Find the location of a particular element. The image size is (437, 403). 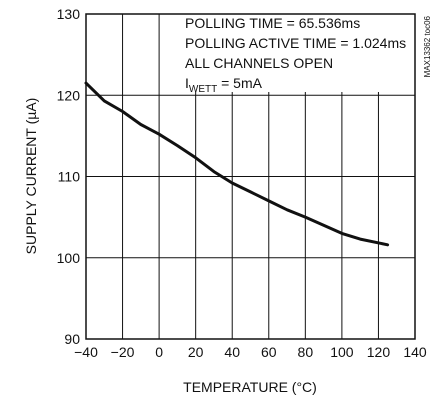

x-tick-label: −20 is located at coordinates (123, 352).